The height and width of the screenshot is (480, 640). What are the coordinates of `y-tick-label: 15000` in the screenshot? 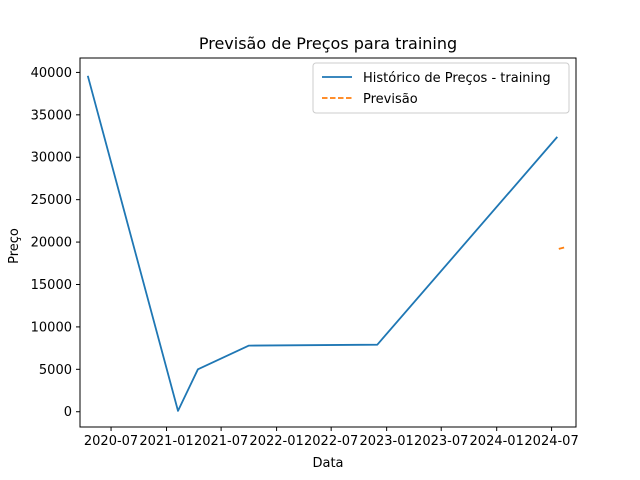 It's located at (51, 285).